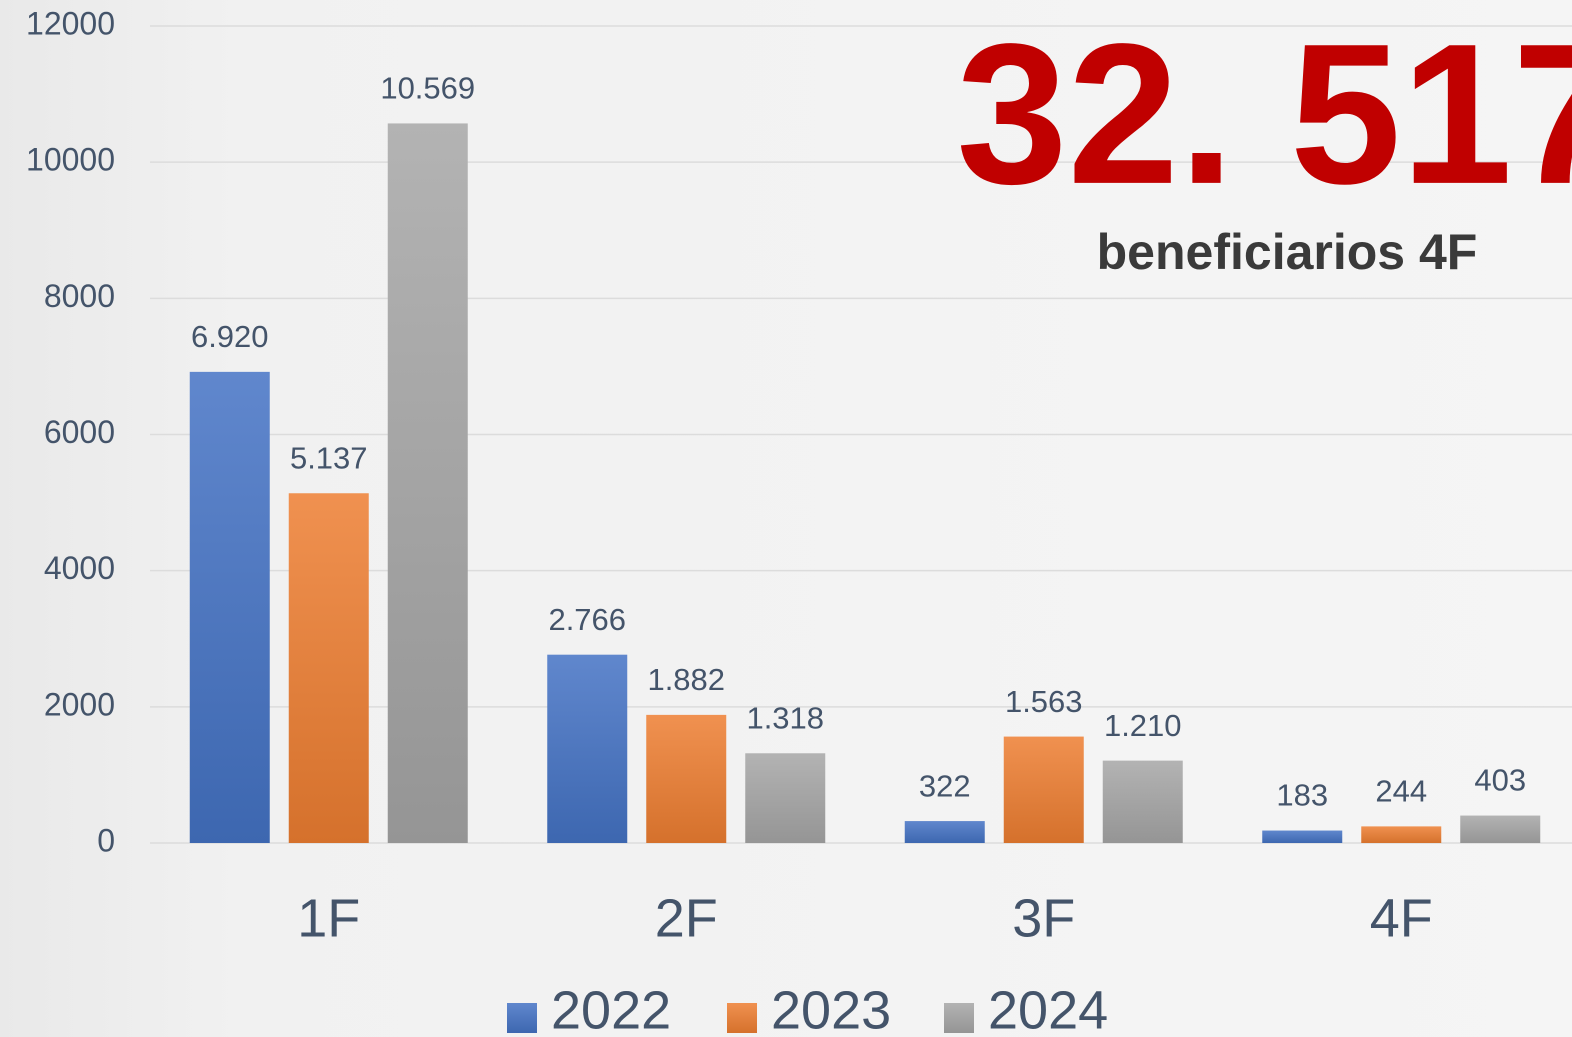 The image size is (1572, 1037). Describe the element at coordinates (427, 88) in the screenshot. I see `value-label: 10.569` at that location.